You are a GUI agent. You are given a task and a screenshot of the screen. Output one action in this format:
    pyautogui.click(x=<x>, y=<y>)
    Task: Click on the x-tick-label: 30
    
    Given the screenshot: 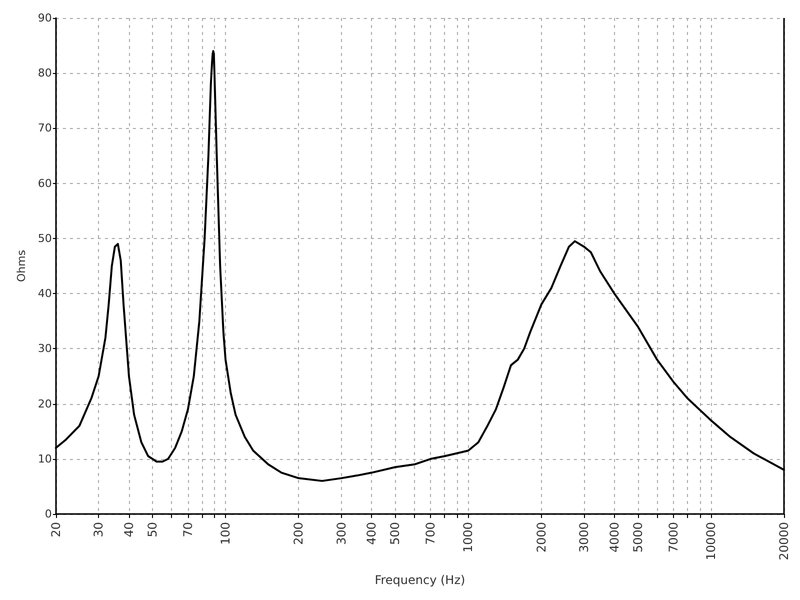 What is the action you would take?
    pyautogui.click(x=99, y=530)
    